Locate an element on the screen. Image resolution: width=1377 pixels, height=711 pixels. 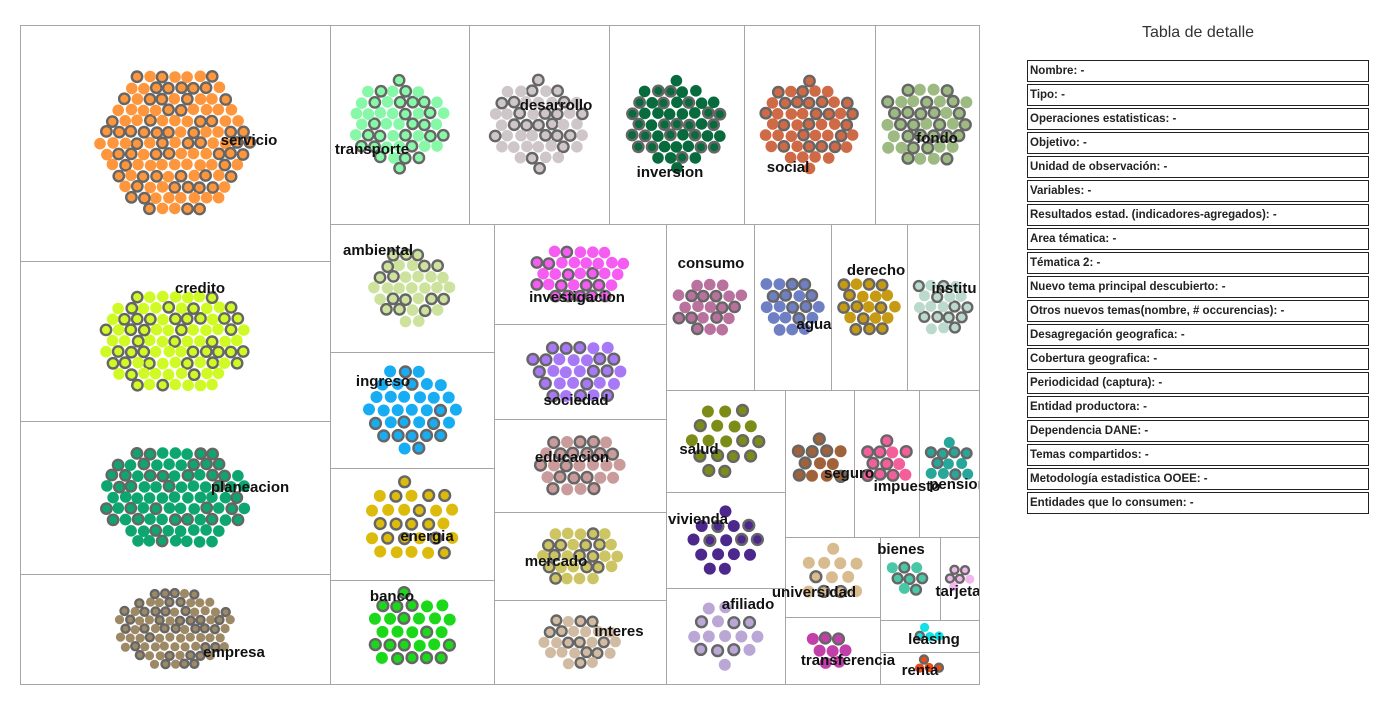
cell-label-ingreso: ingreso is located at coordinates (383, 381).